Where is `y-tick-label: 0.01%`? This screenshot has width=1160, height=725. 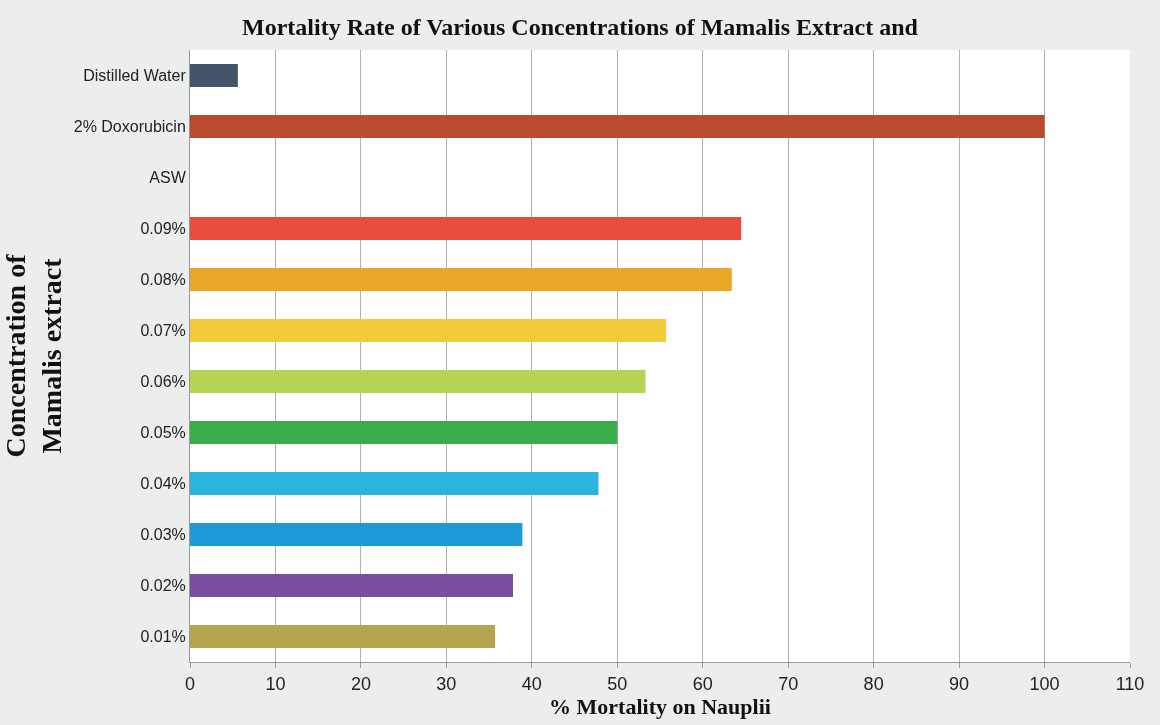 y-tick-label: 0.01% is located at coordinates (163, 637).